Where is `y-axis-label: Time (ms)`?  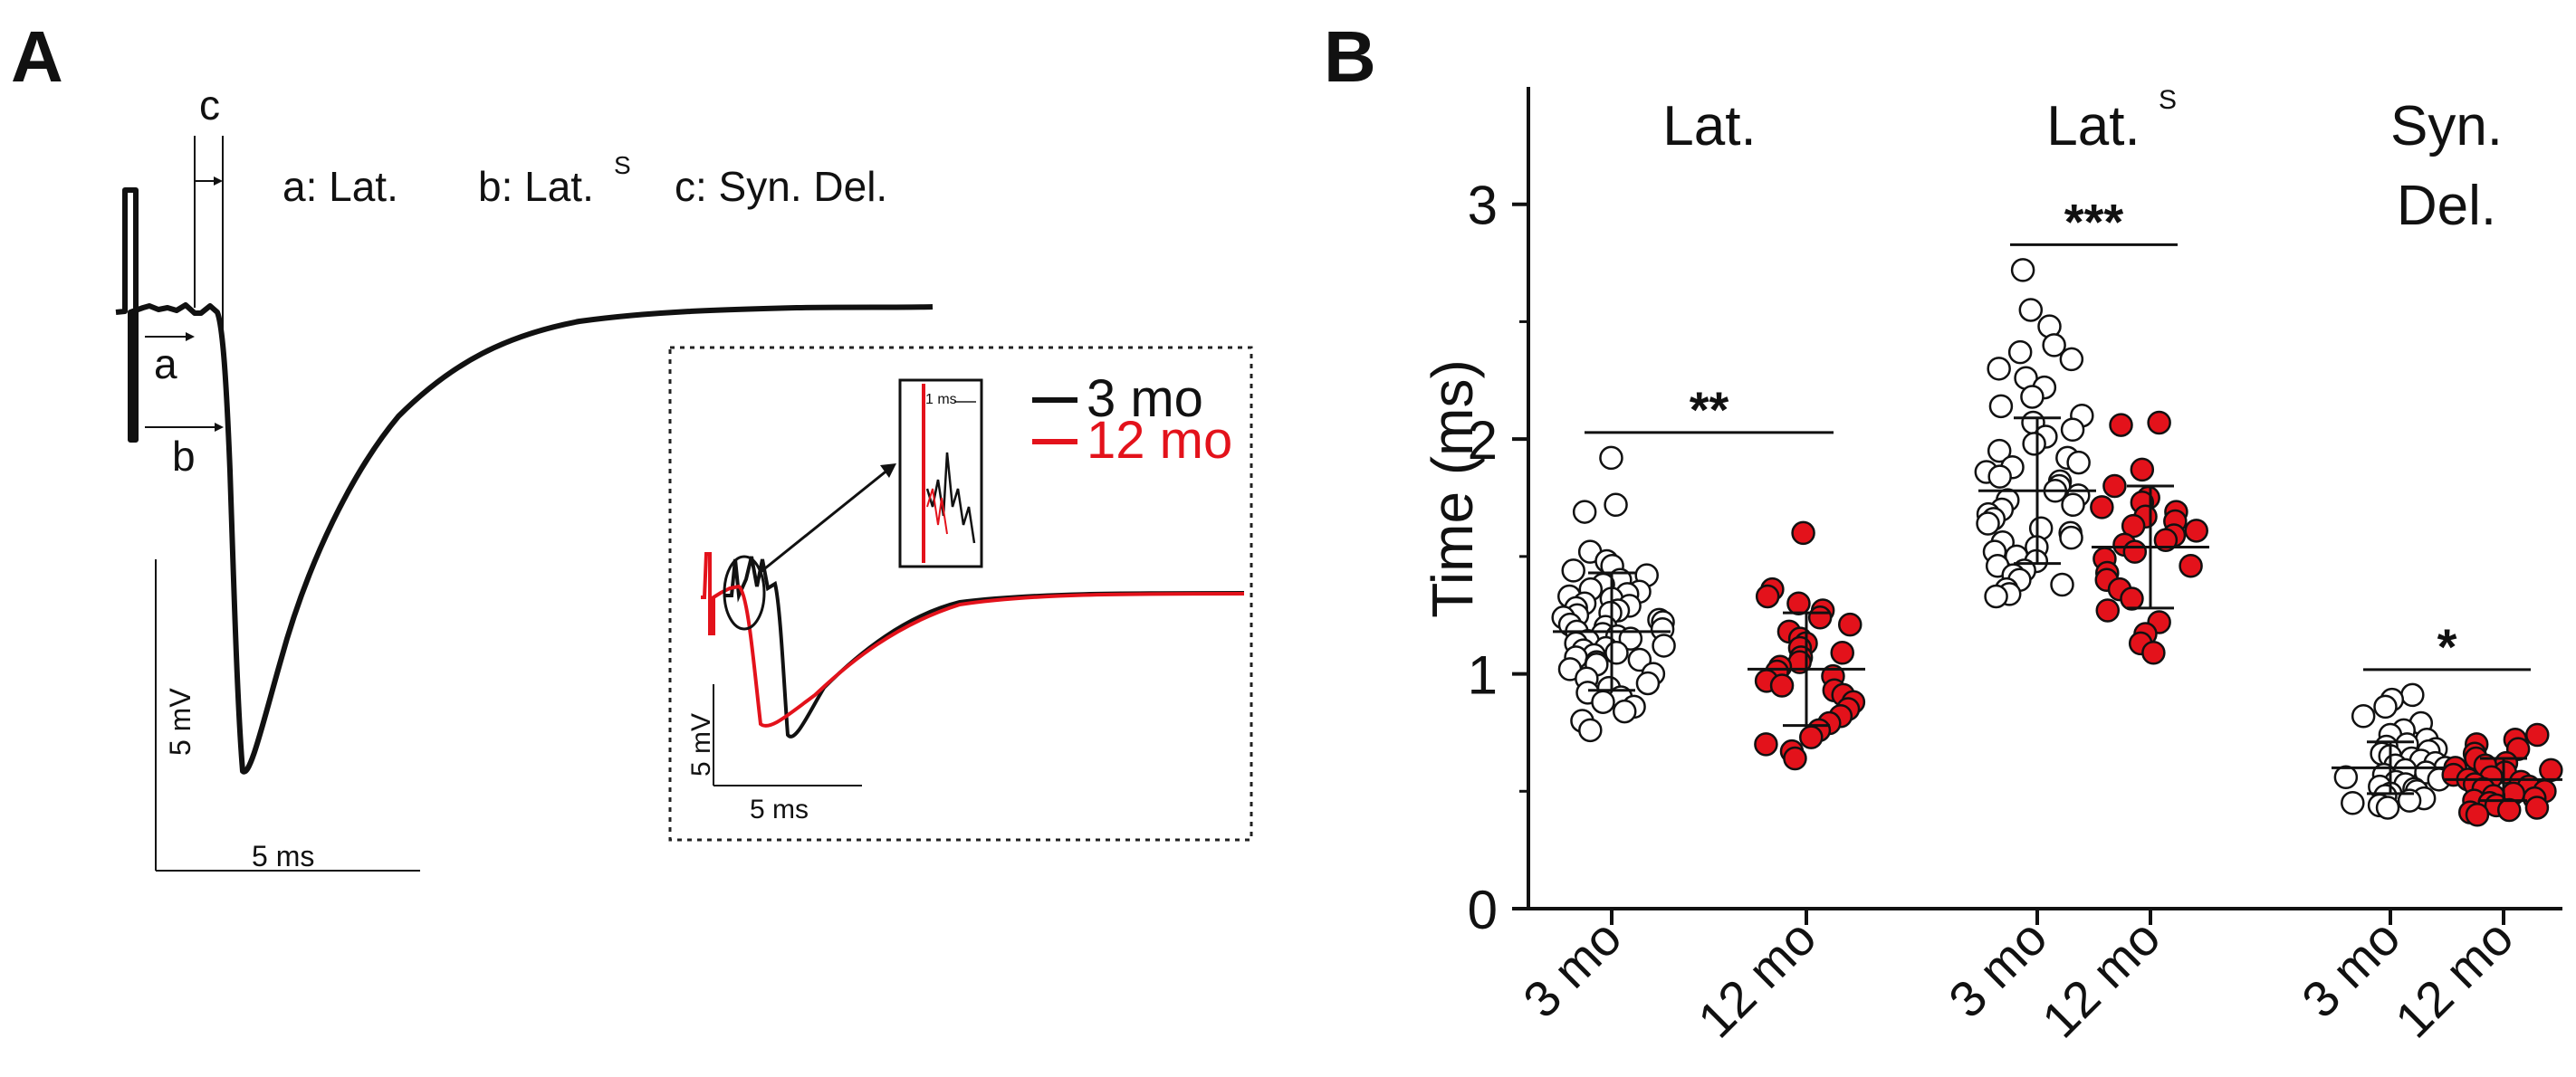 y-axis-label: Time (ms) is located at coordinates (1452, 488).